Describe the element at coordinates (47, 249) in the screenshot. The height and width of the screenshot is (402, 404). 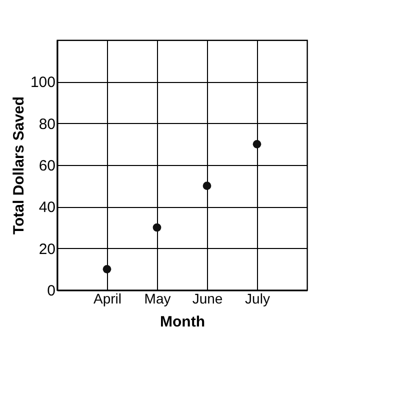
I see `y-tick-label: 20` at that location.